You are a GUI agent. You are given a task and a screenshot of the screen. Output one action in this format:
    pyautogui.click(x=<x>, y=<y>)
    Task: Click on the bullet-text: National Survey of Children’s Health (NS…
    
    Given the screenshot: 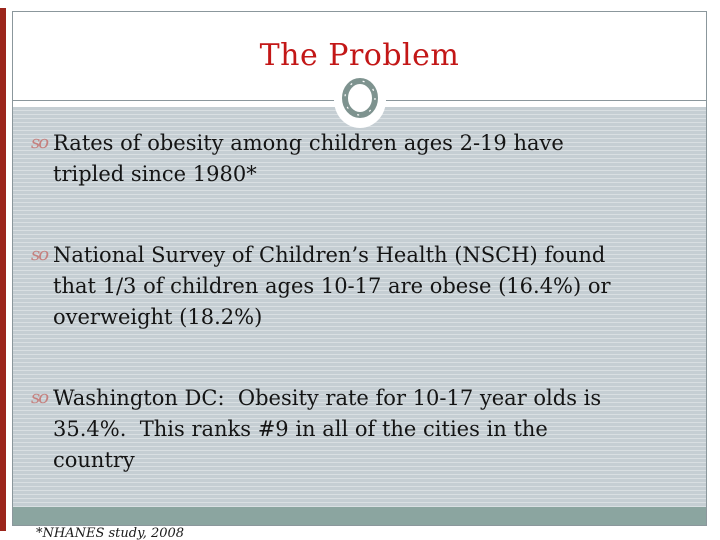 What is the action you would take?
    pyautogui.click(x=332, y=286)
    